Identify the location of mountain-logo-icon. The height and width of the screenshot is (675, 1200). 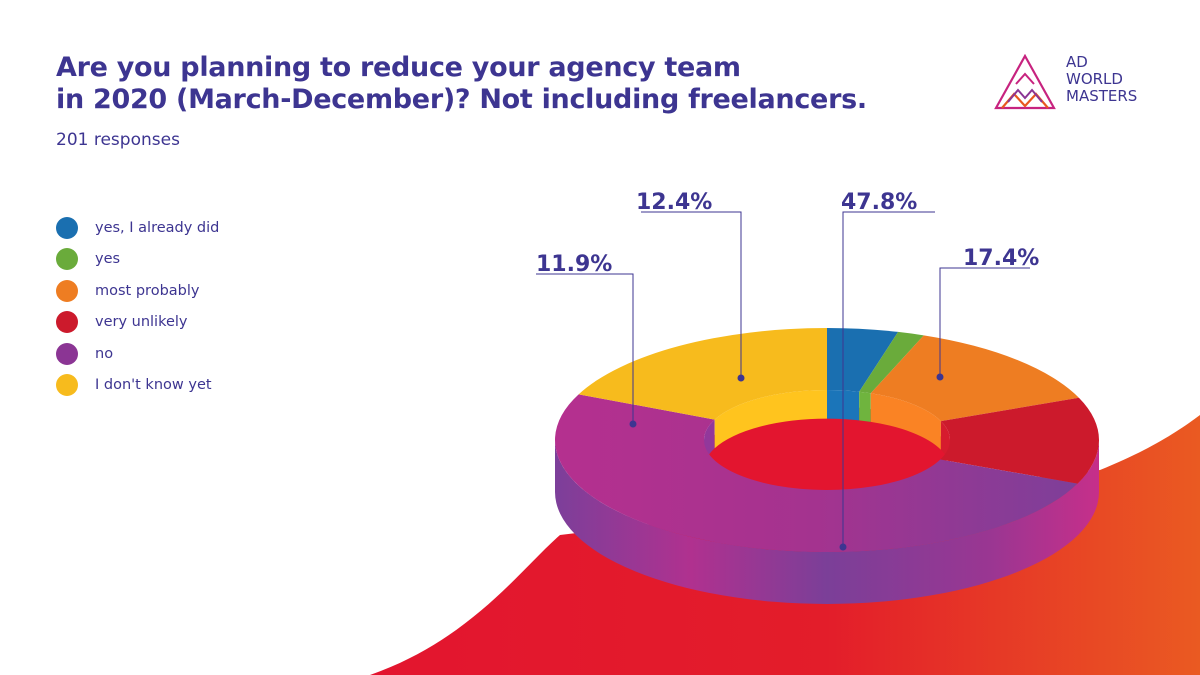
(1025, 82).